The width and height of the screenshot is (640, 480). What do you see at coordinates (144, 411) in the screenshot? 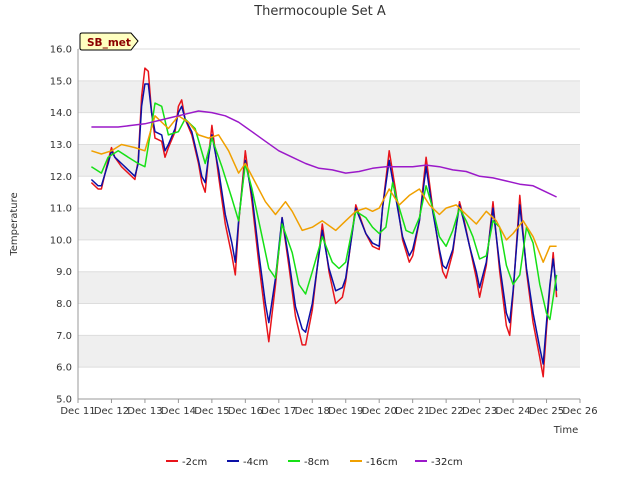
I see `x-tick-label: Dec 13` at bounding box center [144, 411].